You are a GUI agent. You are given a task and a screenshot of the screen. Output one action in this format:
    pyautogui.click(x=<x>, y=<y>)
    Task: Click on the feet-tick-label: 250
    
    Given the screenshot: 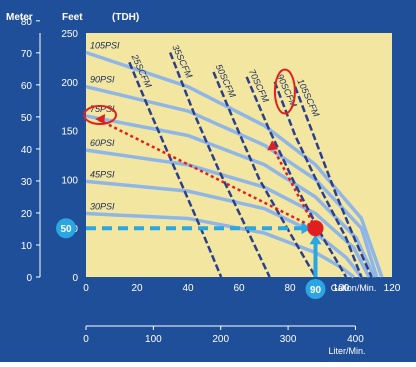 What is the action you would take?
    pyautogui.click(x=69, y=34)
    